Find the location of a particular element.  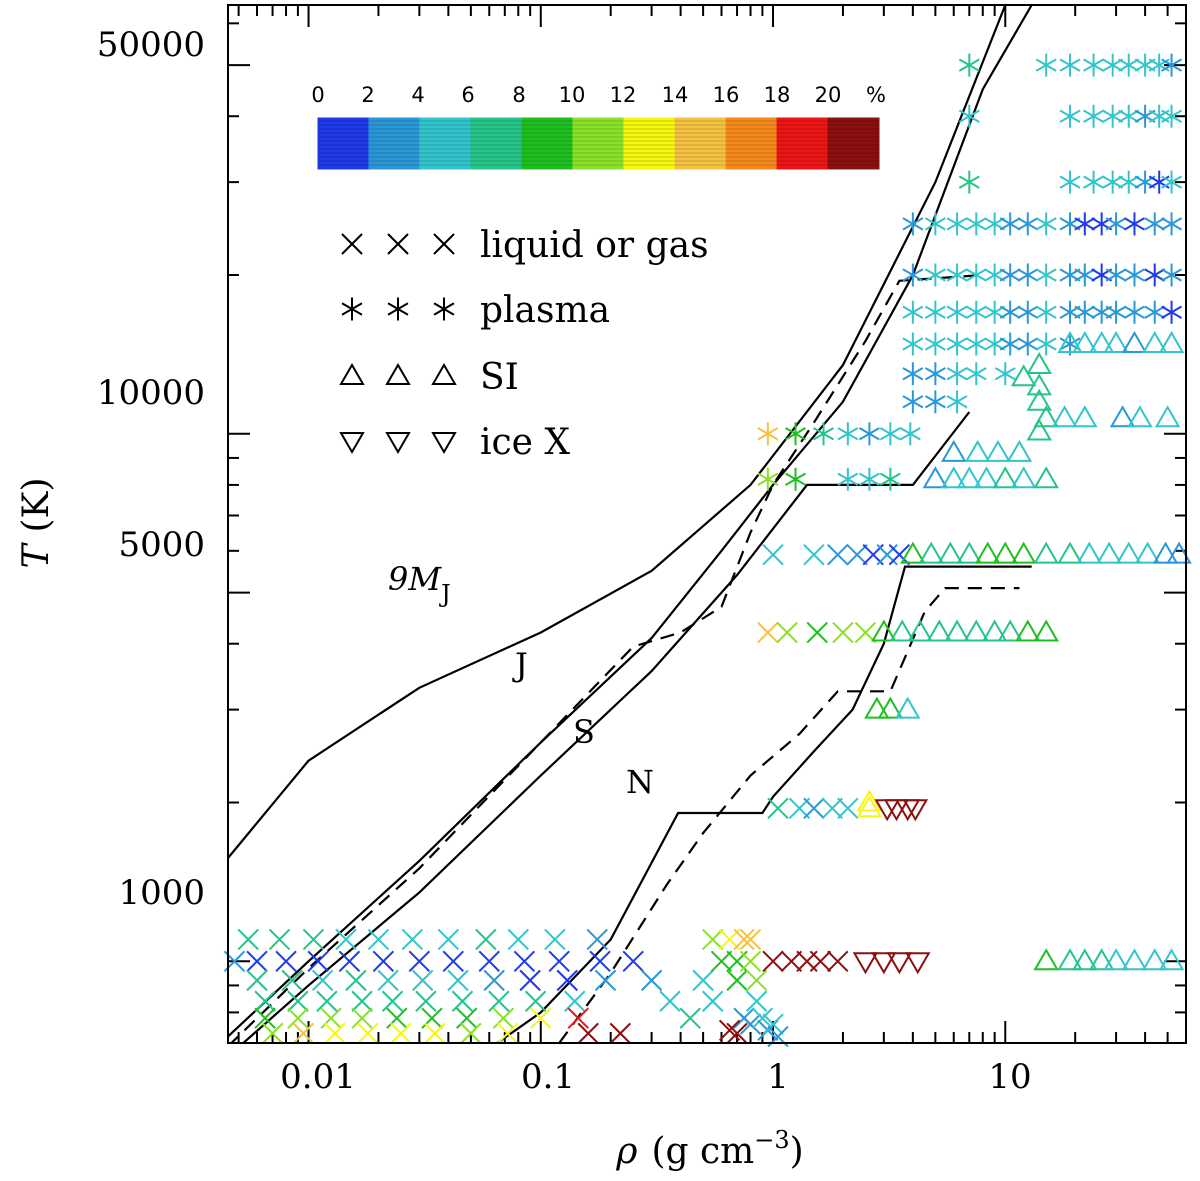

legend-marker-asterisk is located at coordinates (444, 309).